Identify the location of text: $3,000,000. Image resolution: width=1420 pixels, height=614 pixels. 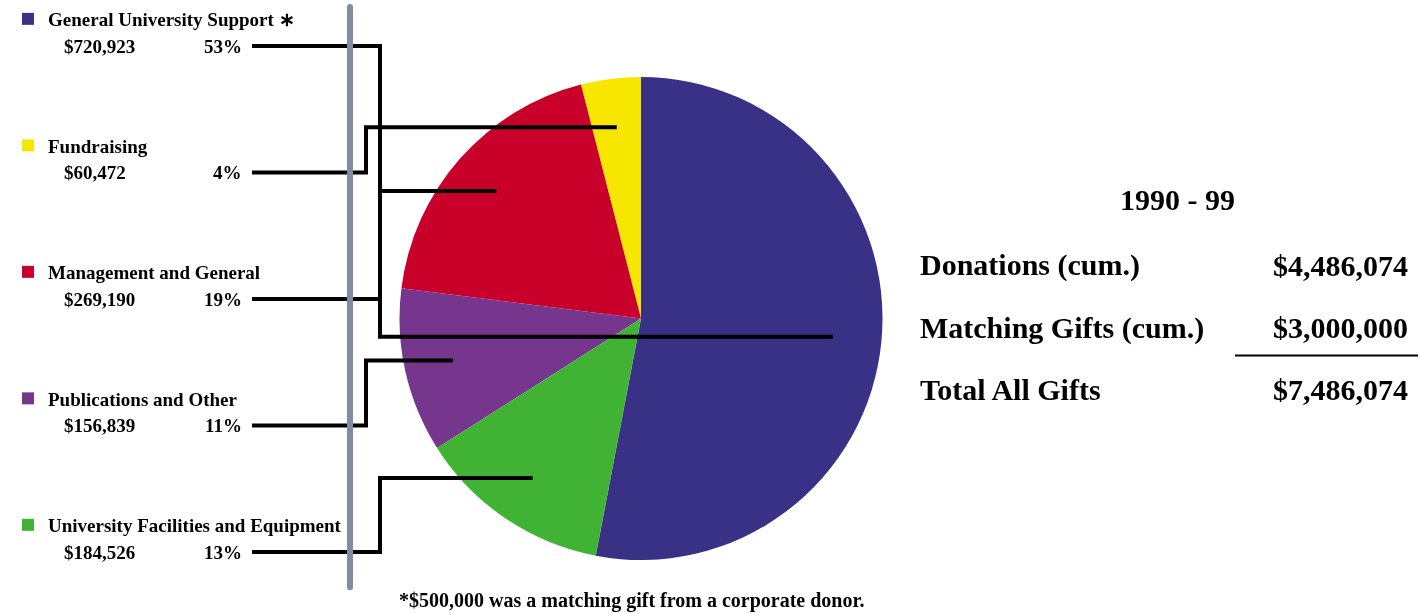
(1340, 327).